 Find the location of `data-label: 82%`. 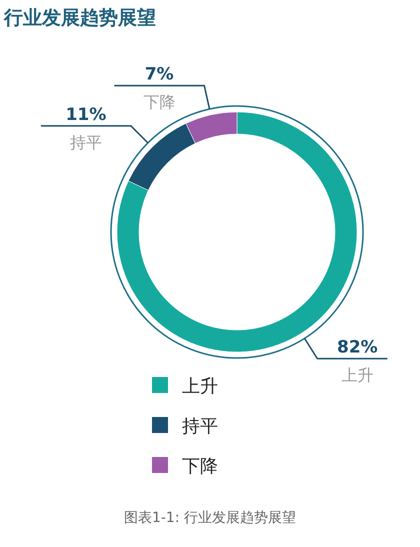

data-label: 82% is located at coordinates (357, 348).